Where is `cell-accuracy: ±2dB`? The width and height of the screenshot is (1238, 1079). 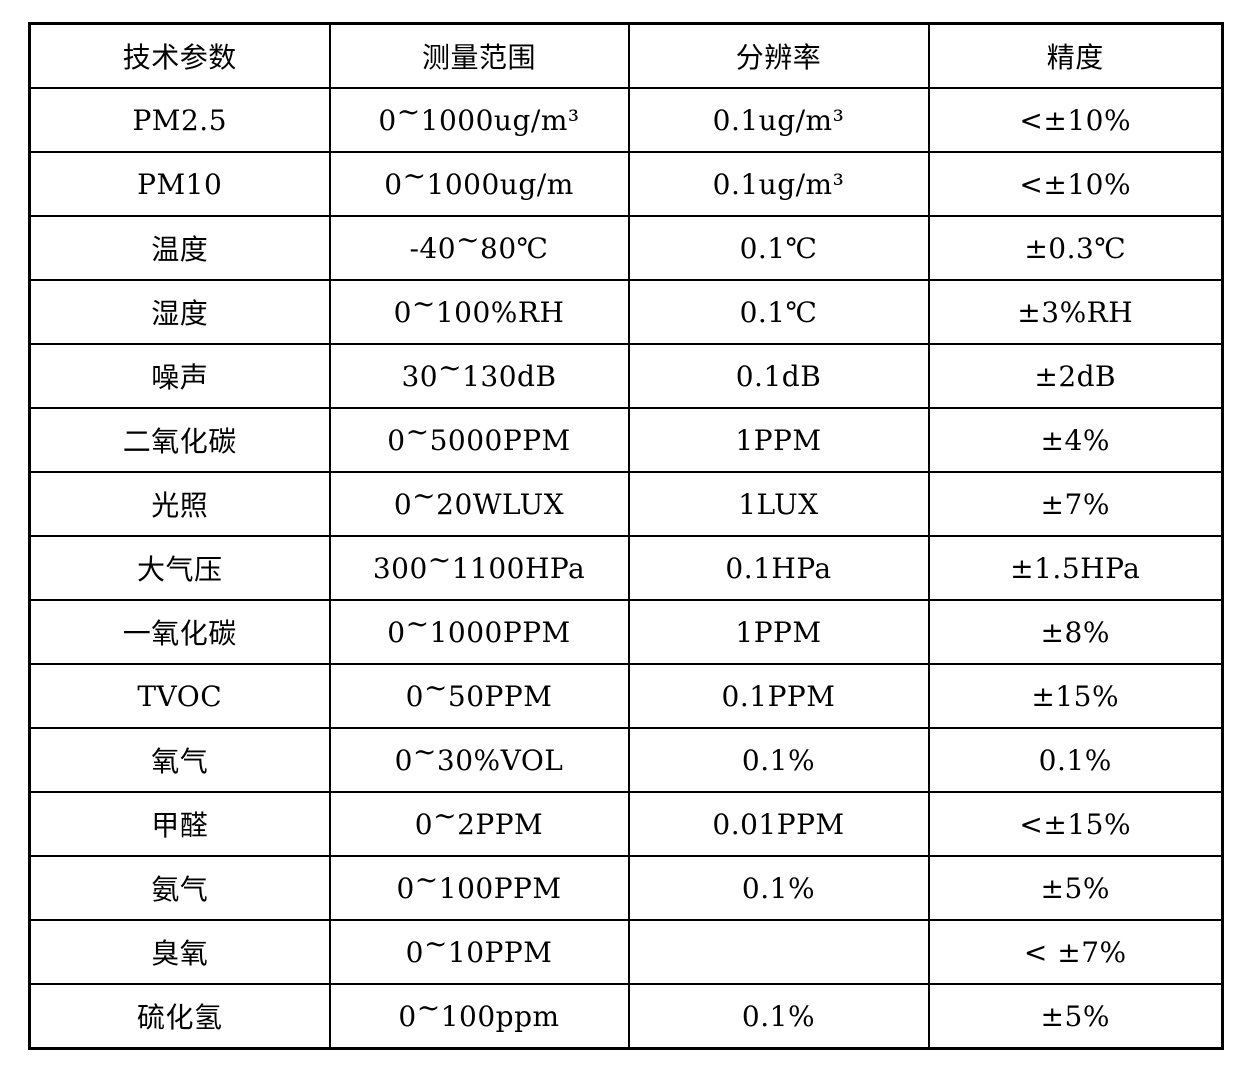 cell-accuracy: ±2dB is located at coordinates (1075, 376).